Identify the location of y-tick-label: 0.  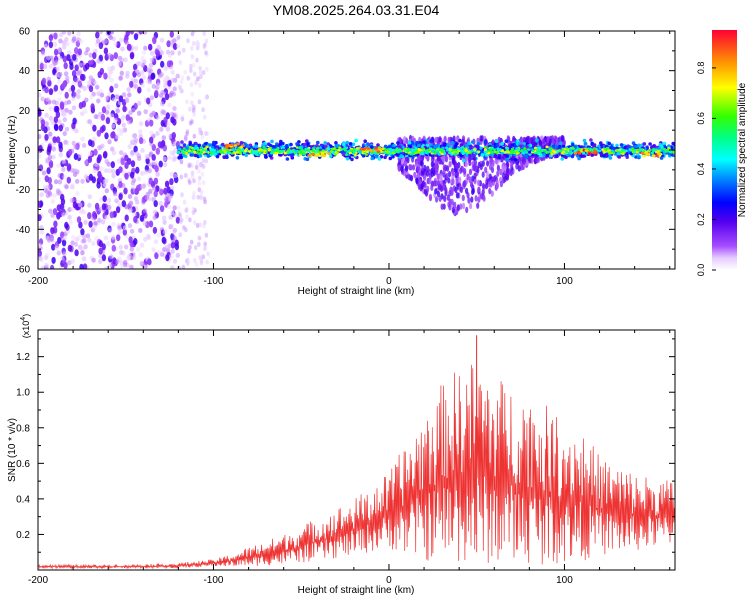
(27, 151).